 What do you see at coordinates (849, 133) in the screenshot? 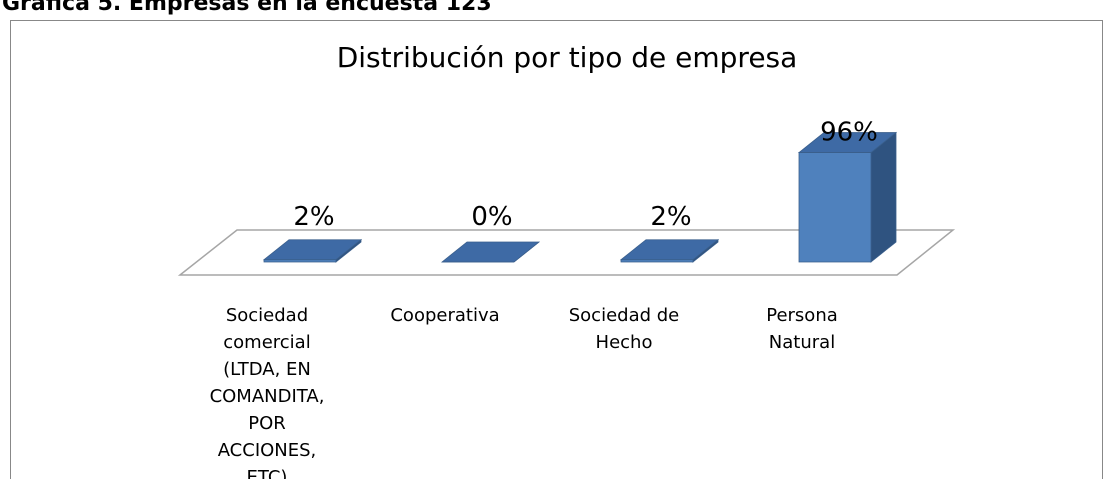
I see `value-label: 96%` at bounding box center [849, 133].